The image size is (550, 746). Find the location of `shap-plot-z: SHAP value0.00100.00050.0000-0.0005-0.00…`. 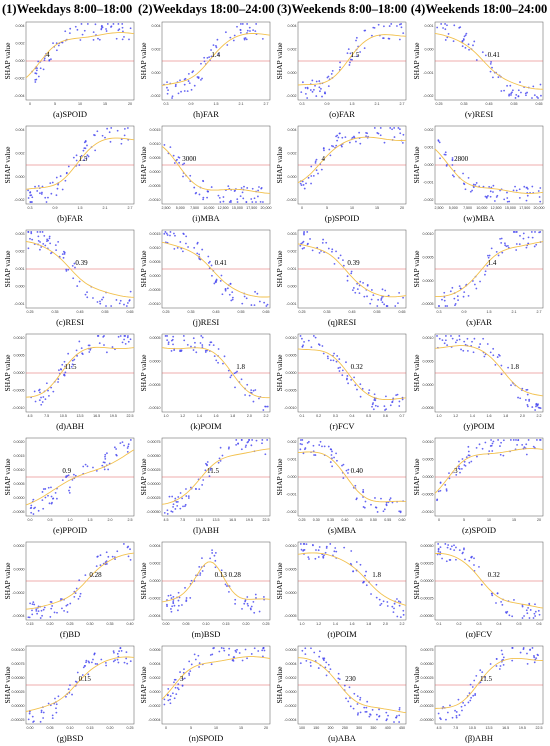

shap-plot-z: SHAP value0.00100.00050.0000-0.0005-0.00… is located at coordinates (478, 479).